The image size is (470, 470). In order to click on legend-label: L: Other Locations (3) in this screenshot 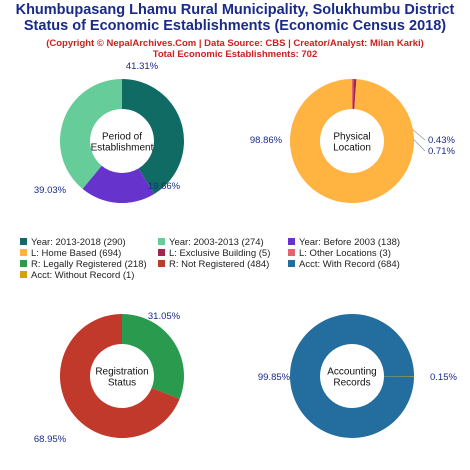, I will do `click(345, 253)`.